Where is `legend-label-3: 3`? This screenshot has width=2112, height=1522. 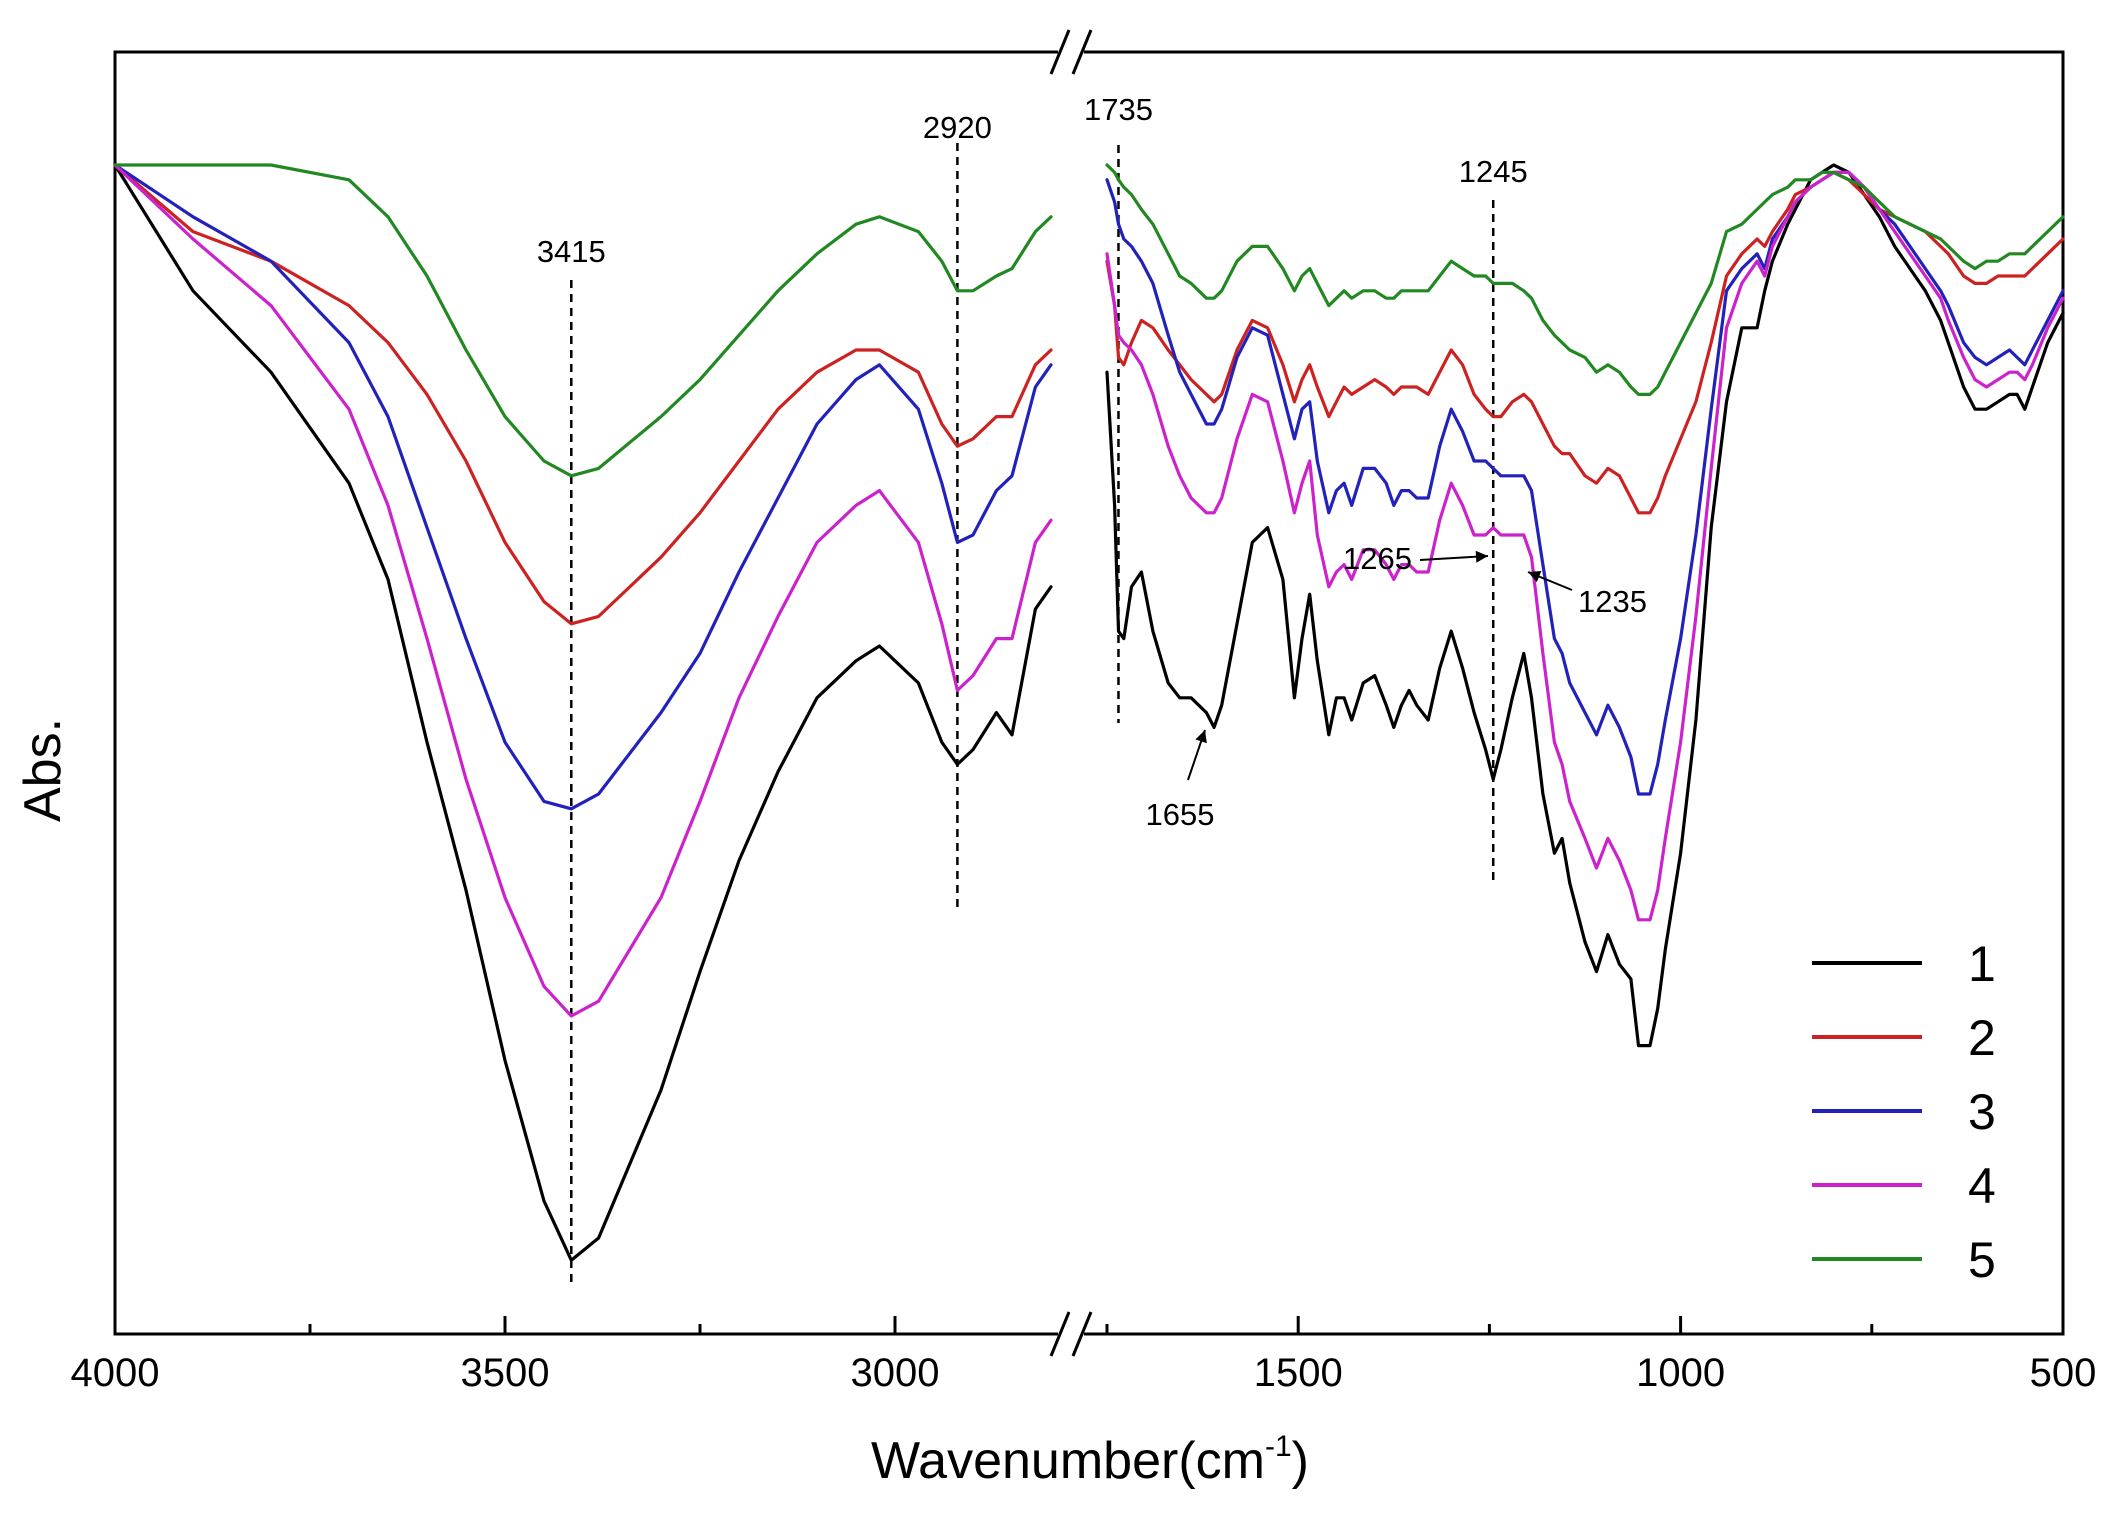
legend-label-3: 3 is located at coordinates (1982, 1112).